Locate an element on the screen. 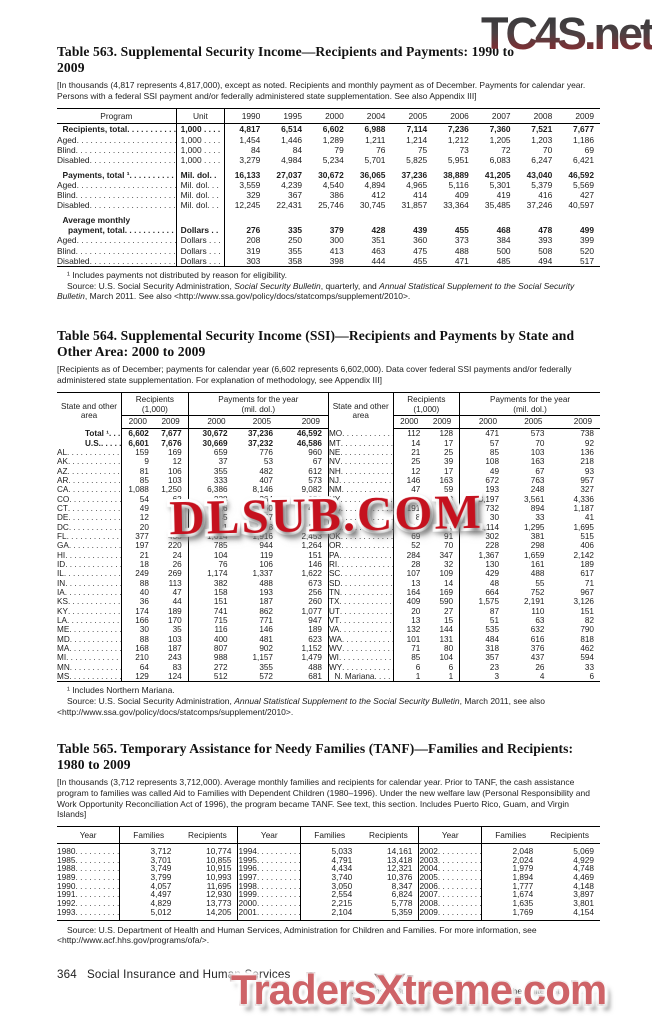 The width and height of the screenshot is (652, 1024). label-wrap: 2006 is located at coordinates (450, 886).